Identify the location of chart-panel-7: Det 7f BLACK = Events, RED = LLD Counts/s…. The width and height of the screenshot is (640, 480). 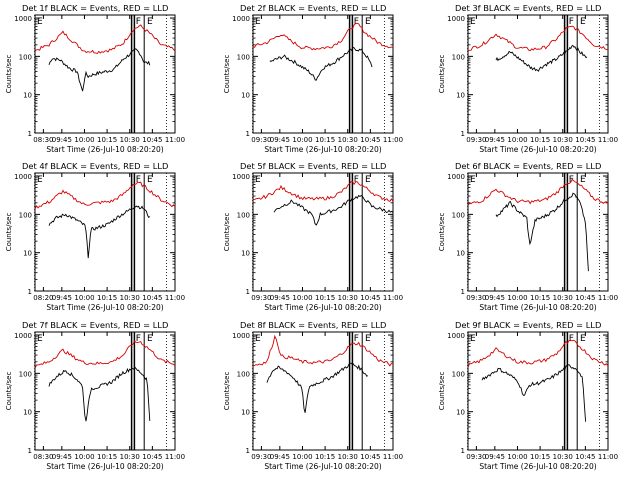
(95, 395).